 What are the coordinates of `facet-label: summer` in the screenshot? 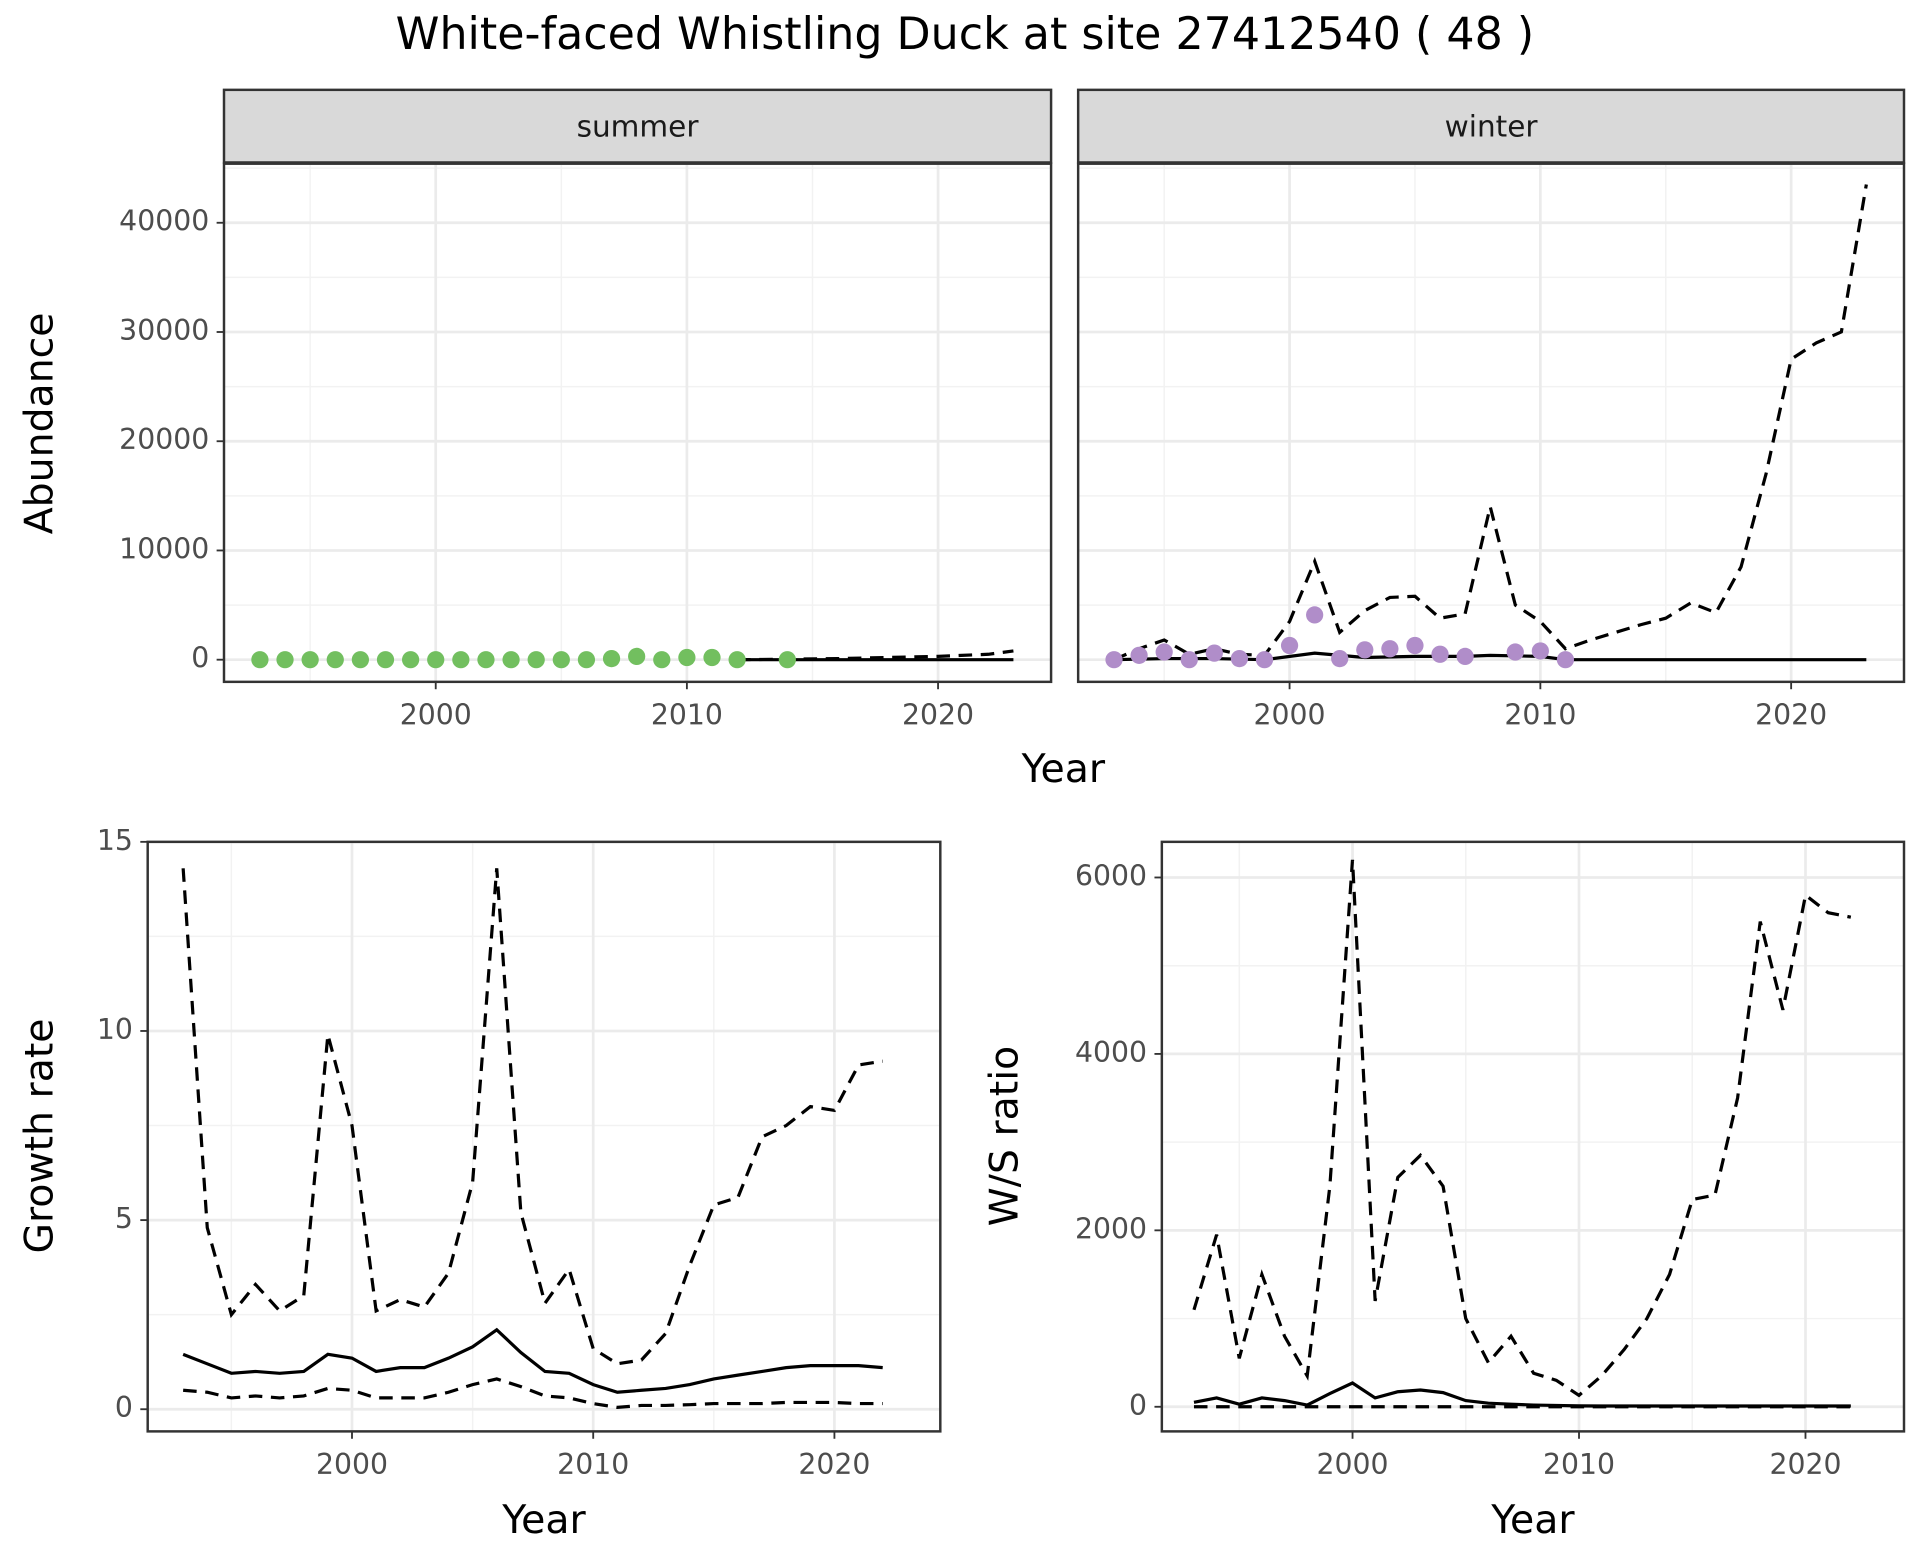 It's located at (638, 126).